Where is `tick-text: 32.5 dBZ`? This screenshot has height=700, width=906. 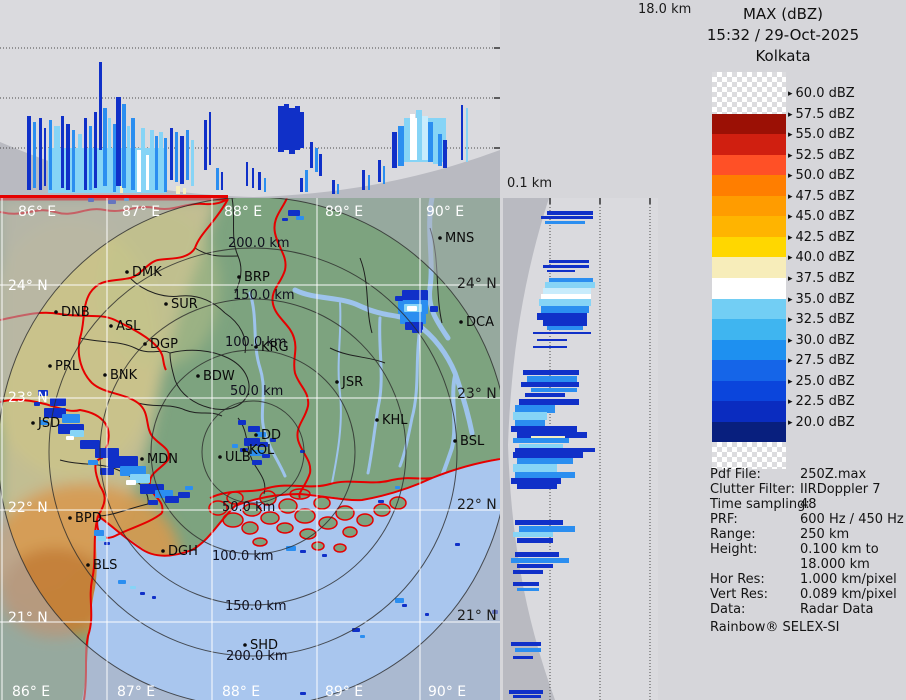
tick-text: 32.5 dBZ is located at coordinates (825, 320).